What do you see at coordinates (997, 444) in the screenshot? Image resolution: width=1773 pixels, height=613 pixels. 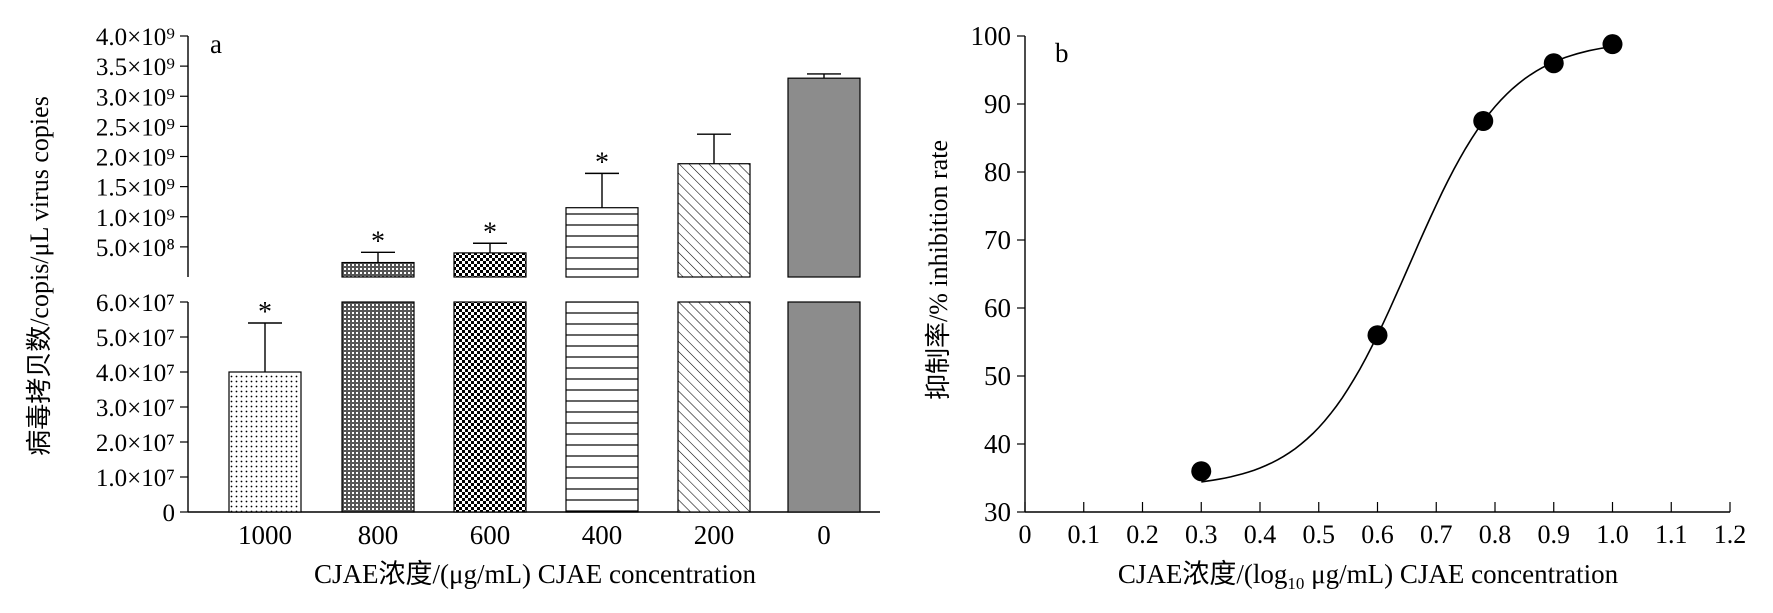 I see `y-tick-label: 40` at bounding box center [997, 444].